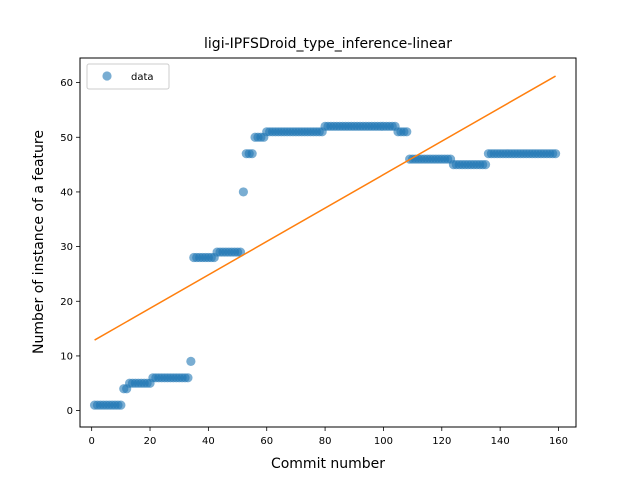 This screenshot has width=640, height=480. What do you see at coordinates (70, 411) in the screenshot?
I see `y-tick-label: 0` at bounding box center [70, 411].